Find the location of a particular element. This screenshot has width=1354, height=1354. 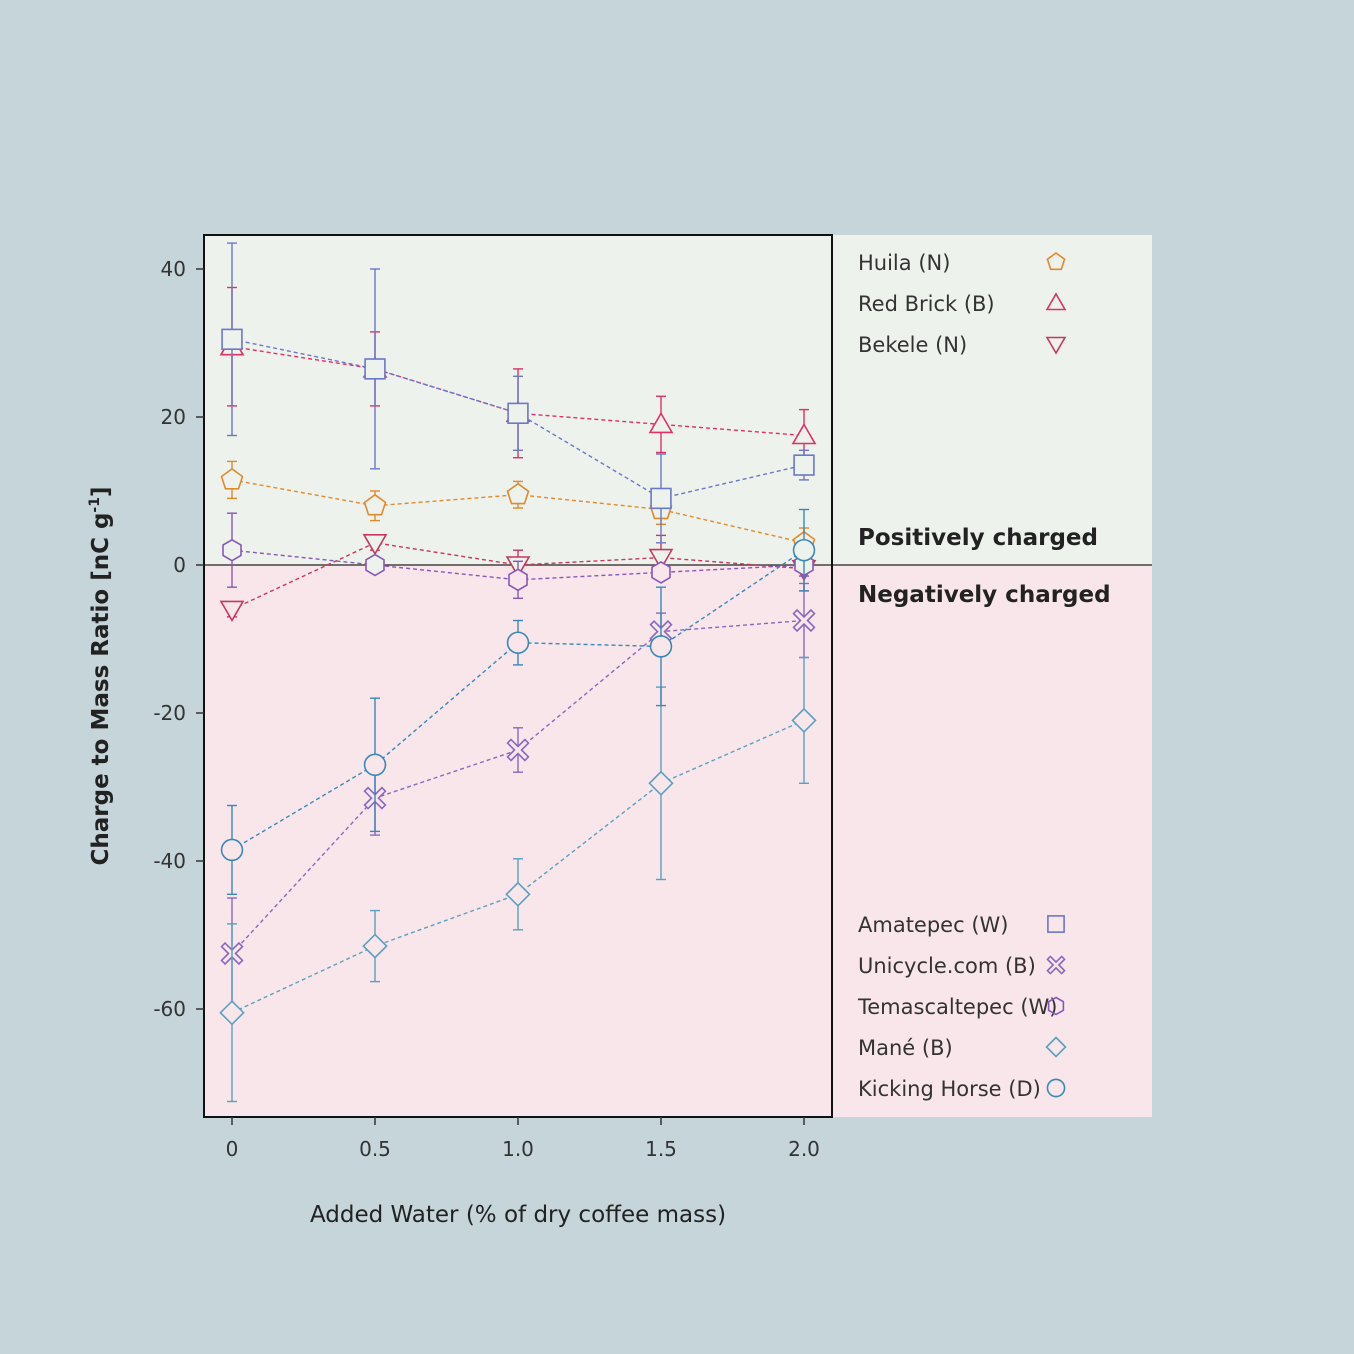

y-axis-title-end: ] is located at coordinates (101, 491).